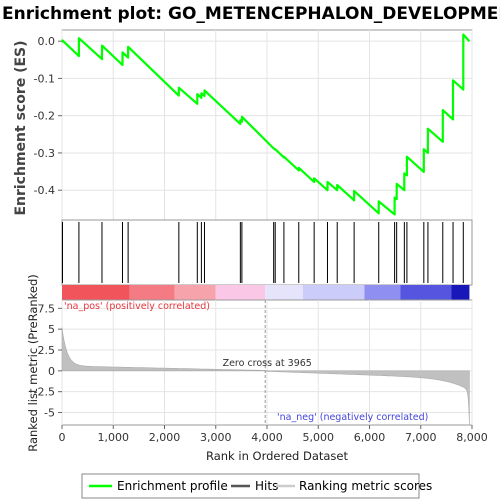 The height and width of the screenshot is (500, 500). I want to click on hits-group, so click(263, 252).